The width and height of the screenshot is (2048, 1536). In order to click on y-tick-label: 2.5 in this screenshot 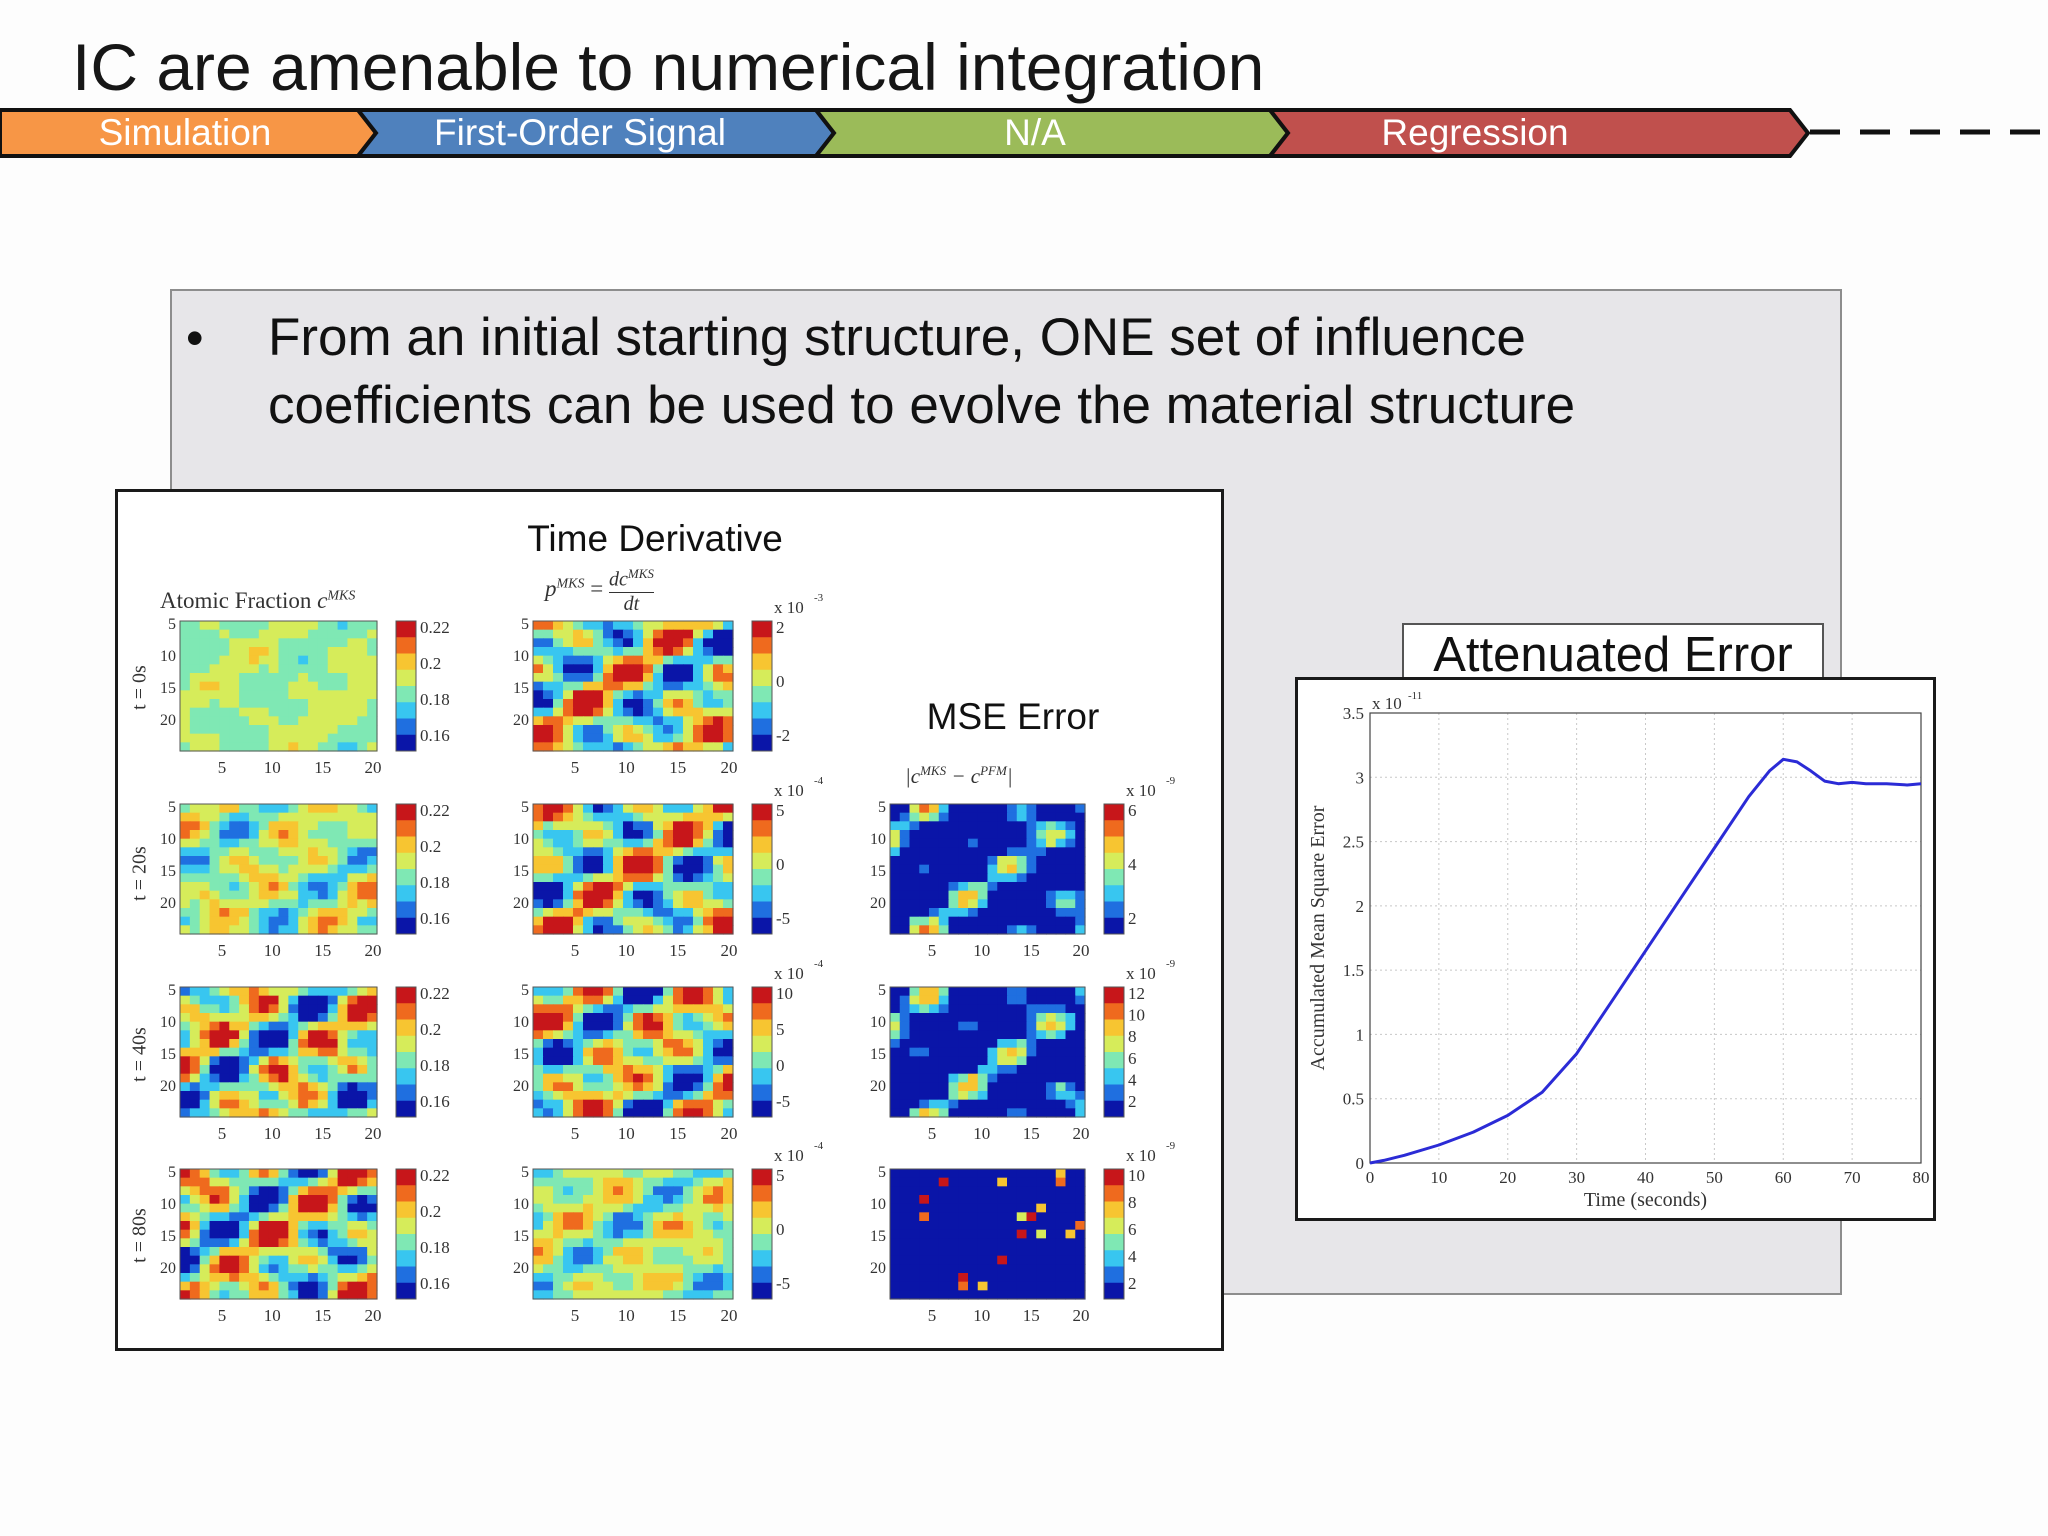, I will do `click(1353, 842)`.